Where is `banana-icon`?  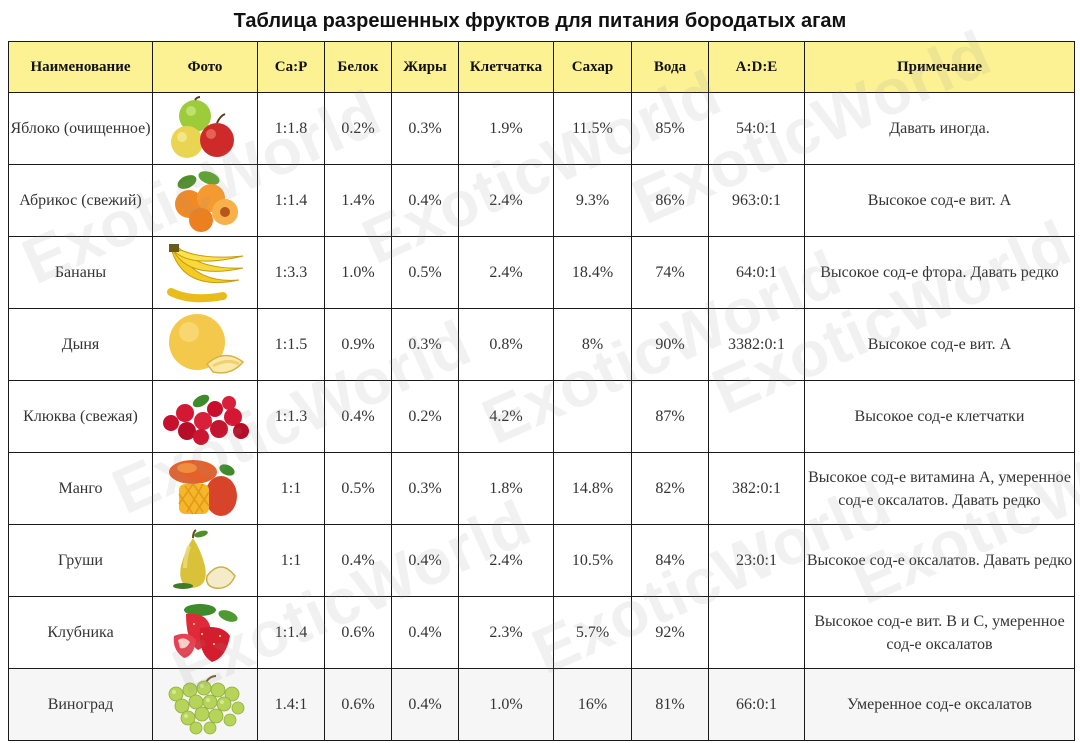 banana-icon is located at coordinates (205, 272).